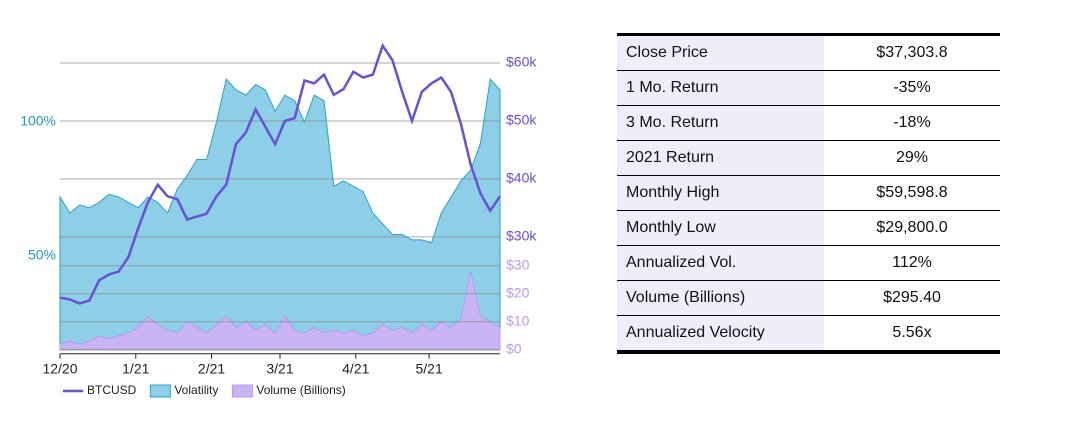 This screenshot has height=425, width=1066. Describe the element at coordinates (280, 311) in the screenshot. I see `area` at that location.